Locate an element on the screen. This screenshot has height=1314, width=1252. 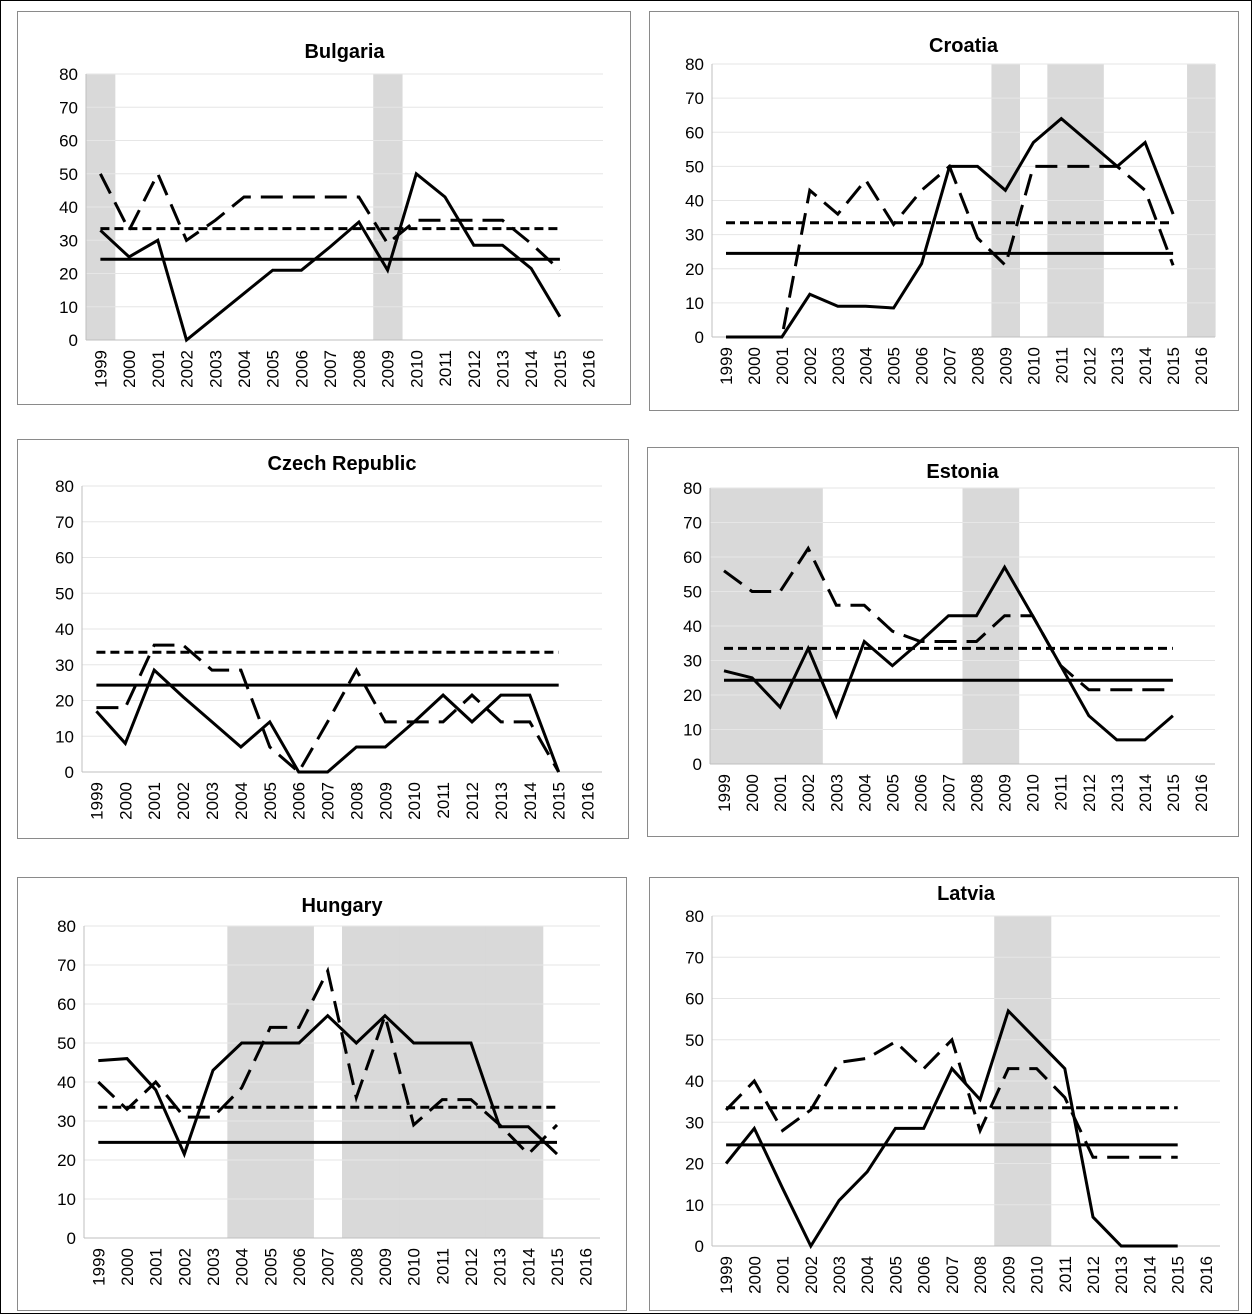
chart-title: Czech Republic is located at coordinates (342, 464).